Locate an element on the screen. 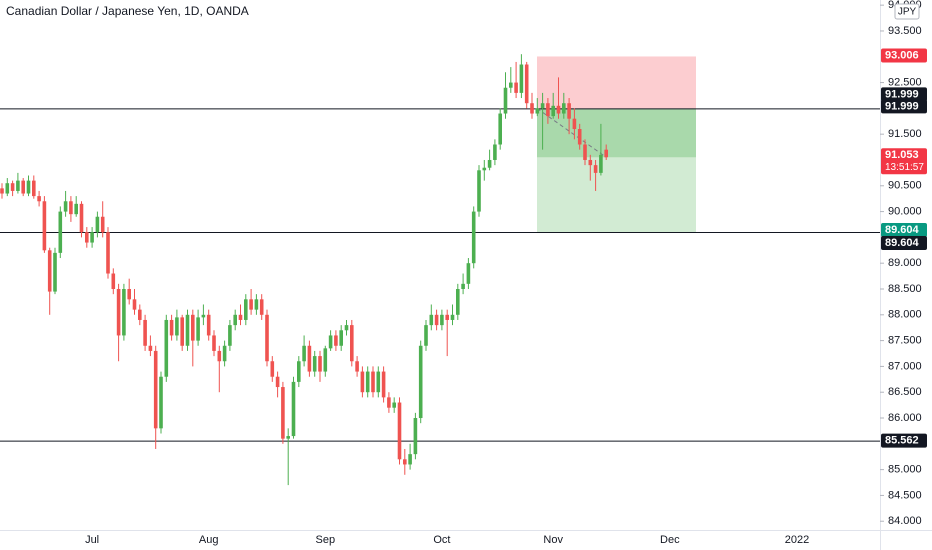 The image size is (932, 550). level-label: 91.999 is located at coordinates (902, 106).